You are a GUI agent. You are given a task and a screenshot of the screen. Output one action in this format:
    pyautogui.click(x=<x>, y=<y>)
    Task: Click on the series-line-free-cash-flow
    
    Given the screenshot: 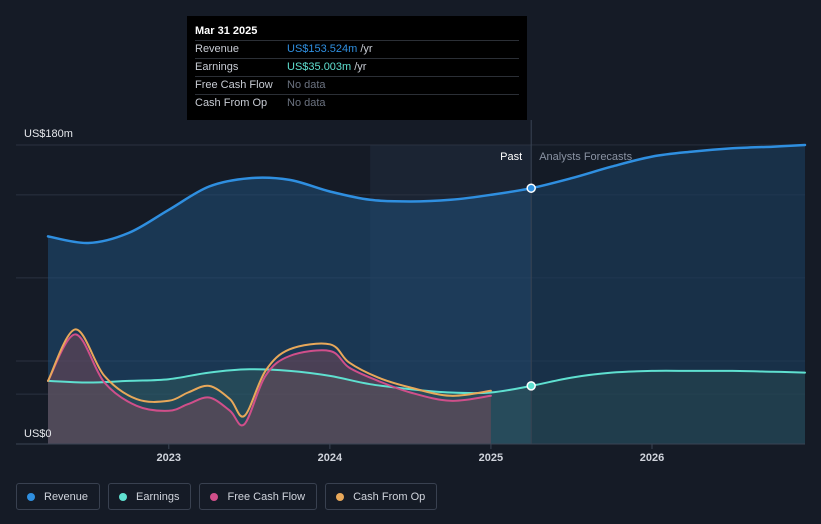 What is the action you would take?
    pyautogui.click(x=269, y=380)
    